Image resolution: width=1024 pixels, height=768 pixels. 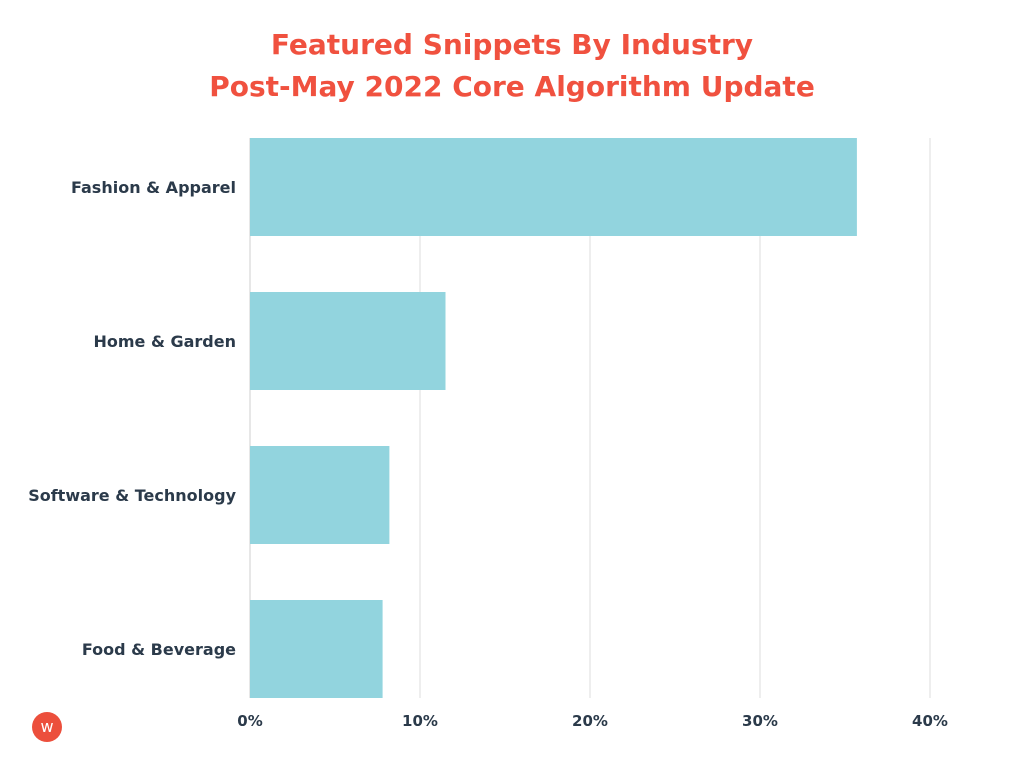 I want to click on brand-logo: w, so click(x=47, y=727).